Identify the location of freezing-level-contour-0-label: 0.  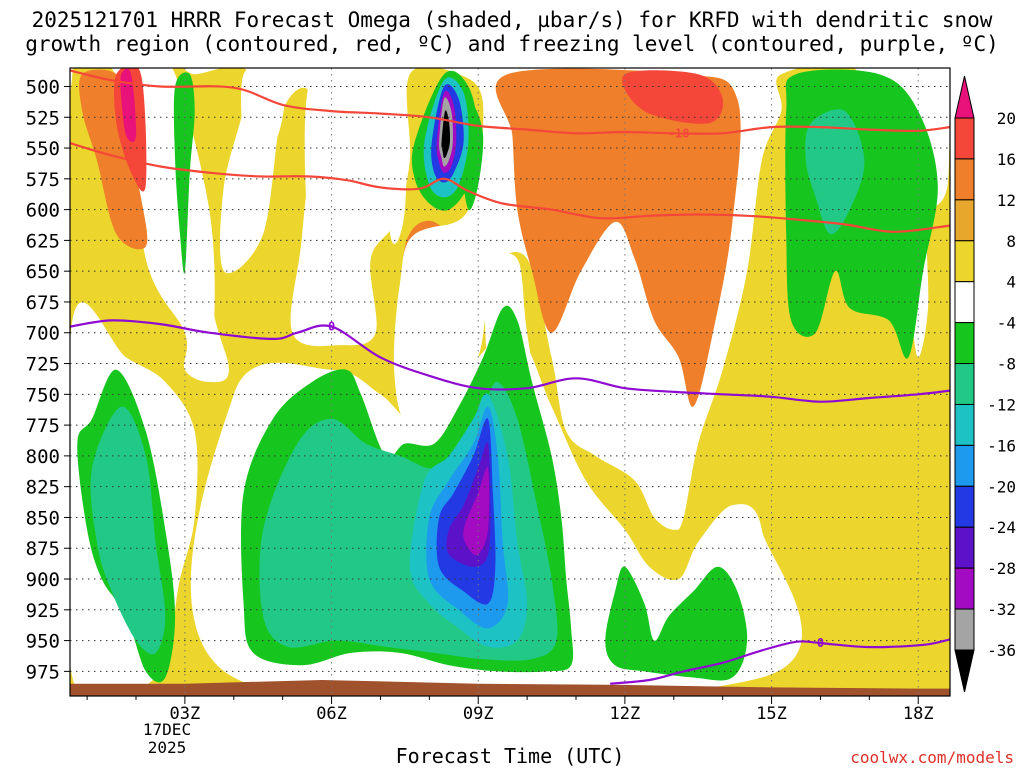
(331, 327).